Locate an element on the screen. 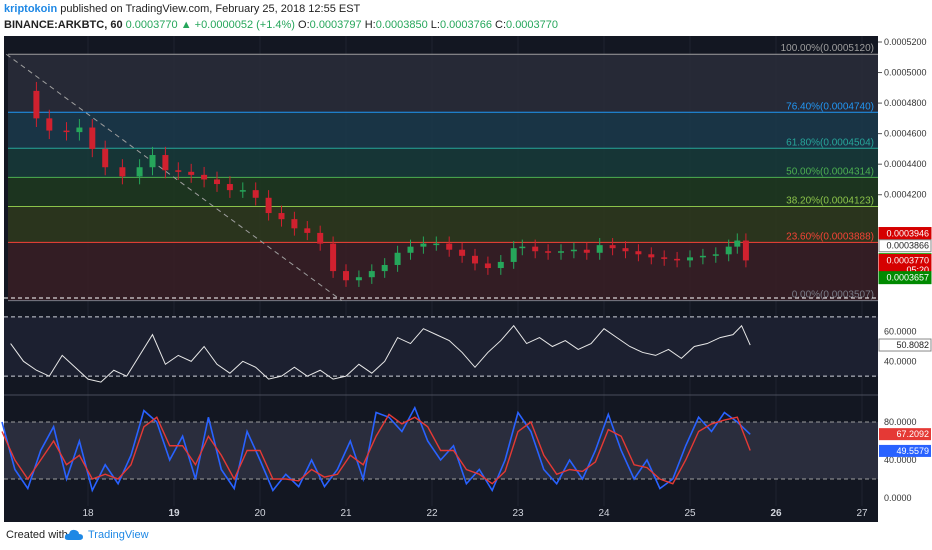 The image size is (932, 550). price-tick-label: 0.0005200 is located at coordinates (905, 42).